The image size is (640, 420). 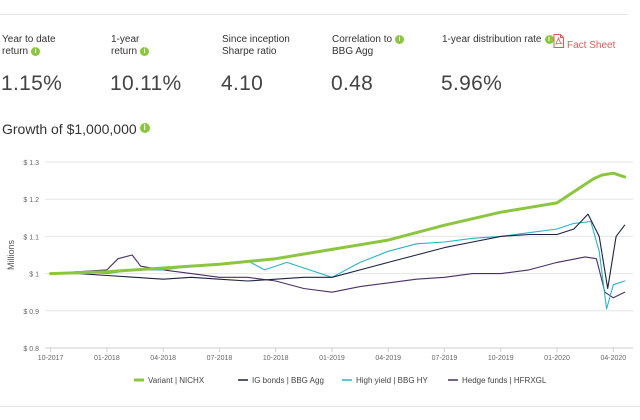 I want to click on x-tick-label: 01-2020, so click(x=557, y=358).